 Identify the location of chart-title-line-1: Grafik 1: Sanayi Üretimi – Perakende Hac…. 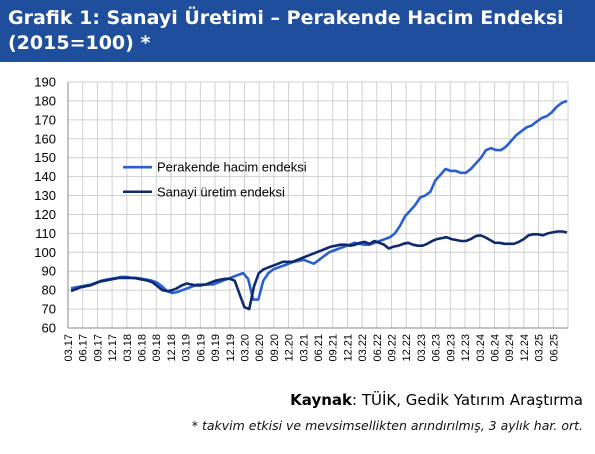
(286, 18).